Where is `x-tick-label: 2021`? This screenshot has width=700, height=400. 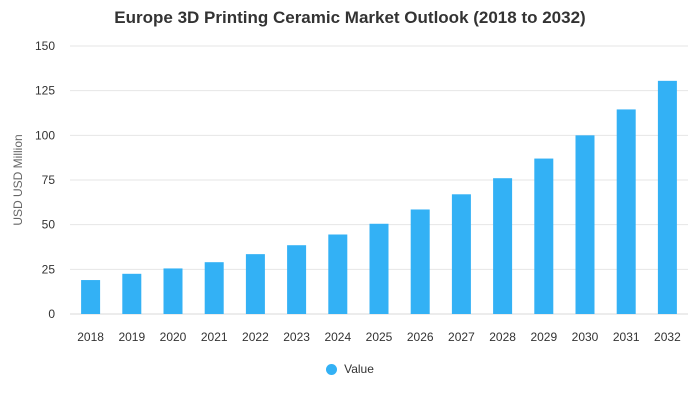 x-tick-label: 2021 is located at coordinates (214, 337).